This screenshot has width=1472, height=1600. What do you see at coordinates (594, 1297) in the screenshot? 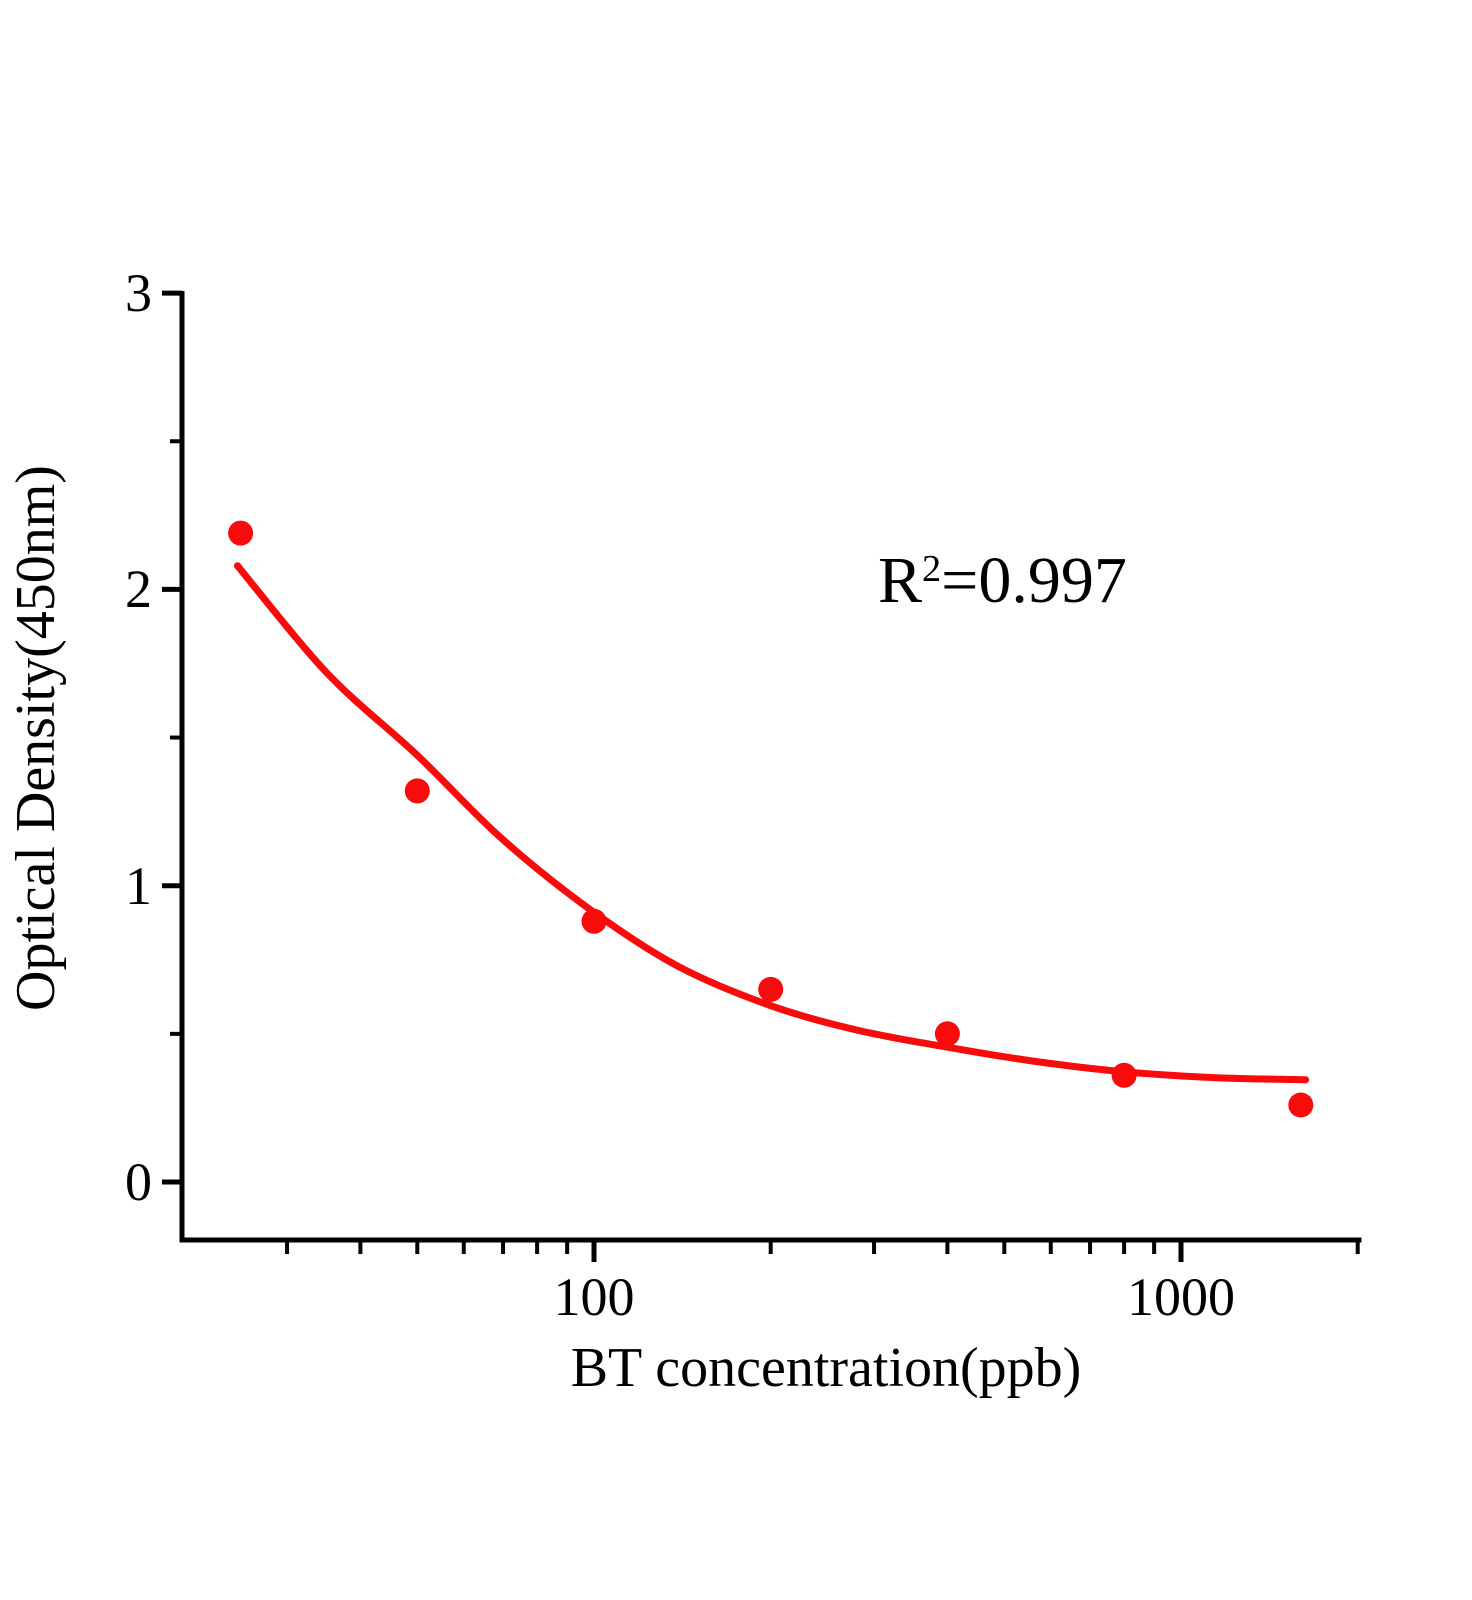
I see `x-tick-label: 100` at bounding box center [594, 1297].